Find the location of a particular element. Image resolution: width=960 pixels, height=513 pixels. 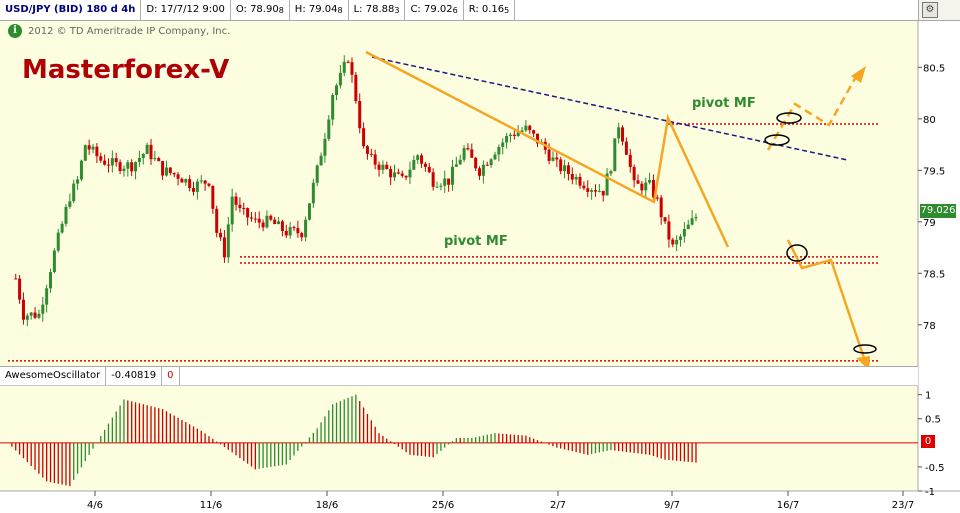

brand-watermark: Masterforex-V is located at coordinates (126, 70).